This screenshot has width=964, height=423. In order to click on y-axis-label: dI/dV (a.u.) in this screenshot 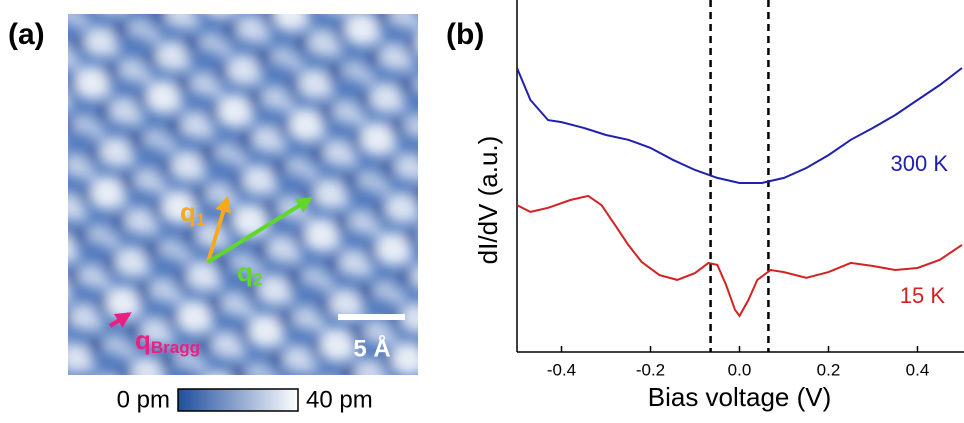, I will do `click(488, 200)`.